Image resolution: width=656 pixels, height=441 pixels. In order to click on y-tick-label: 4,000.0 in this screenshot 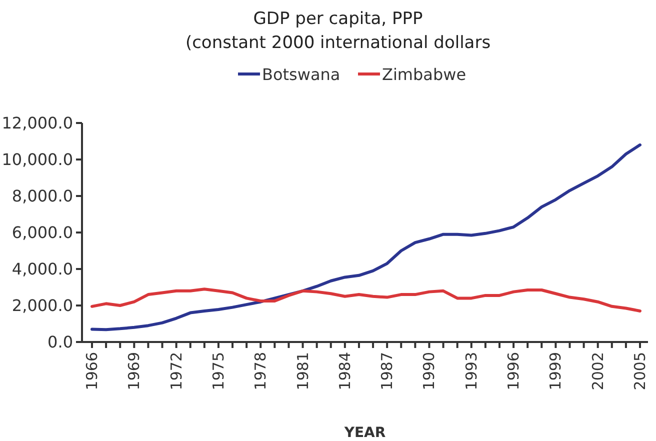, I will do `click(42, 269)`.